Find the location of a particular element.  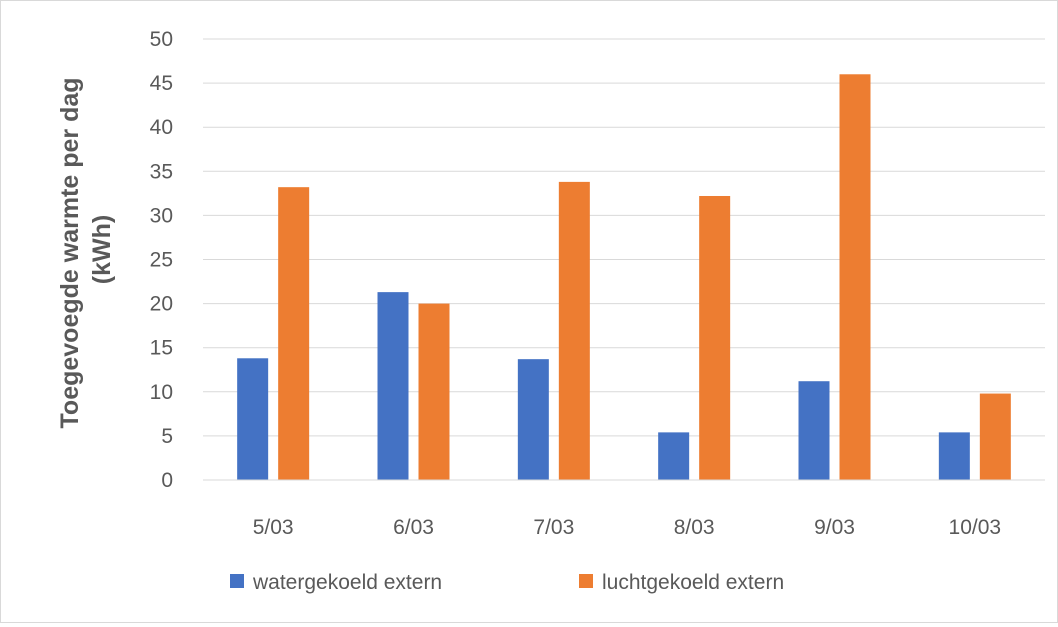

y-tick-label: 35 is located at coordinates (161, 171).